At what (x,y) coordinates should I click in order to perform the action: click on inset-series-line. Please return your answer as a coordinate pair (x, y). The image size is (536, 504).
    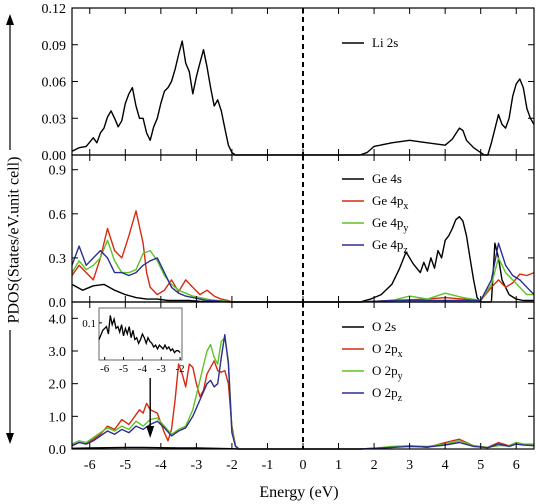
    Looking at the image, I should click on (139, 334).